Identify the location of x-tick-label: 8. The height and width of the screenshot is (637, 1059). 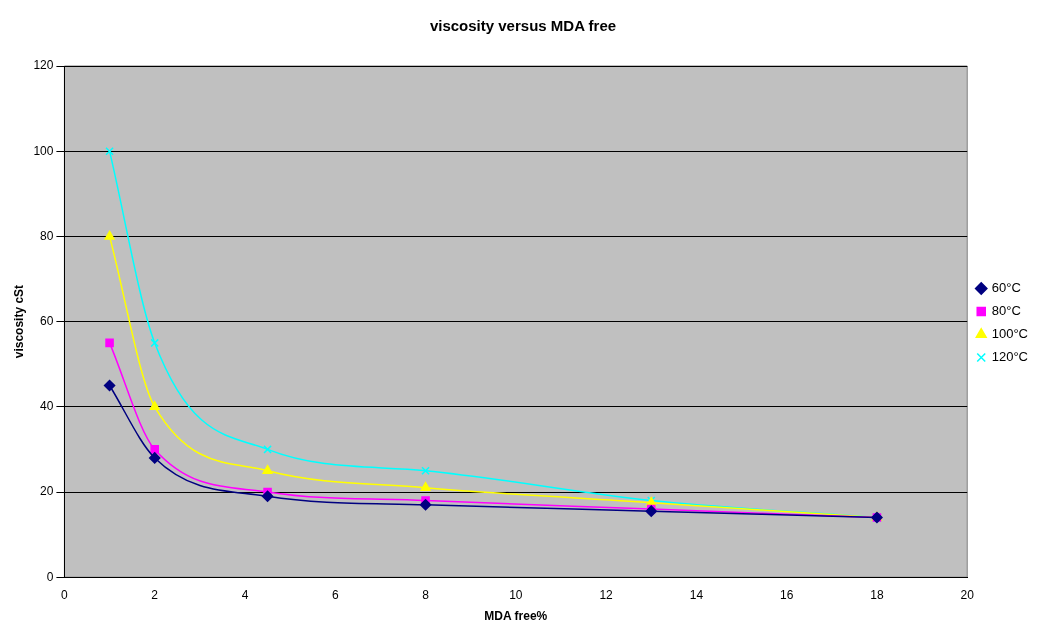
(426, 594).